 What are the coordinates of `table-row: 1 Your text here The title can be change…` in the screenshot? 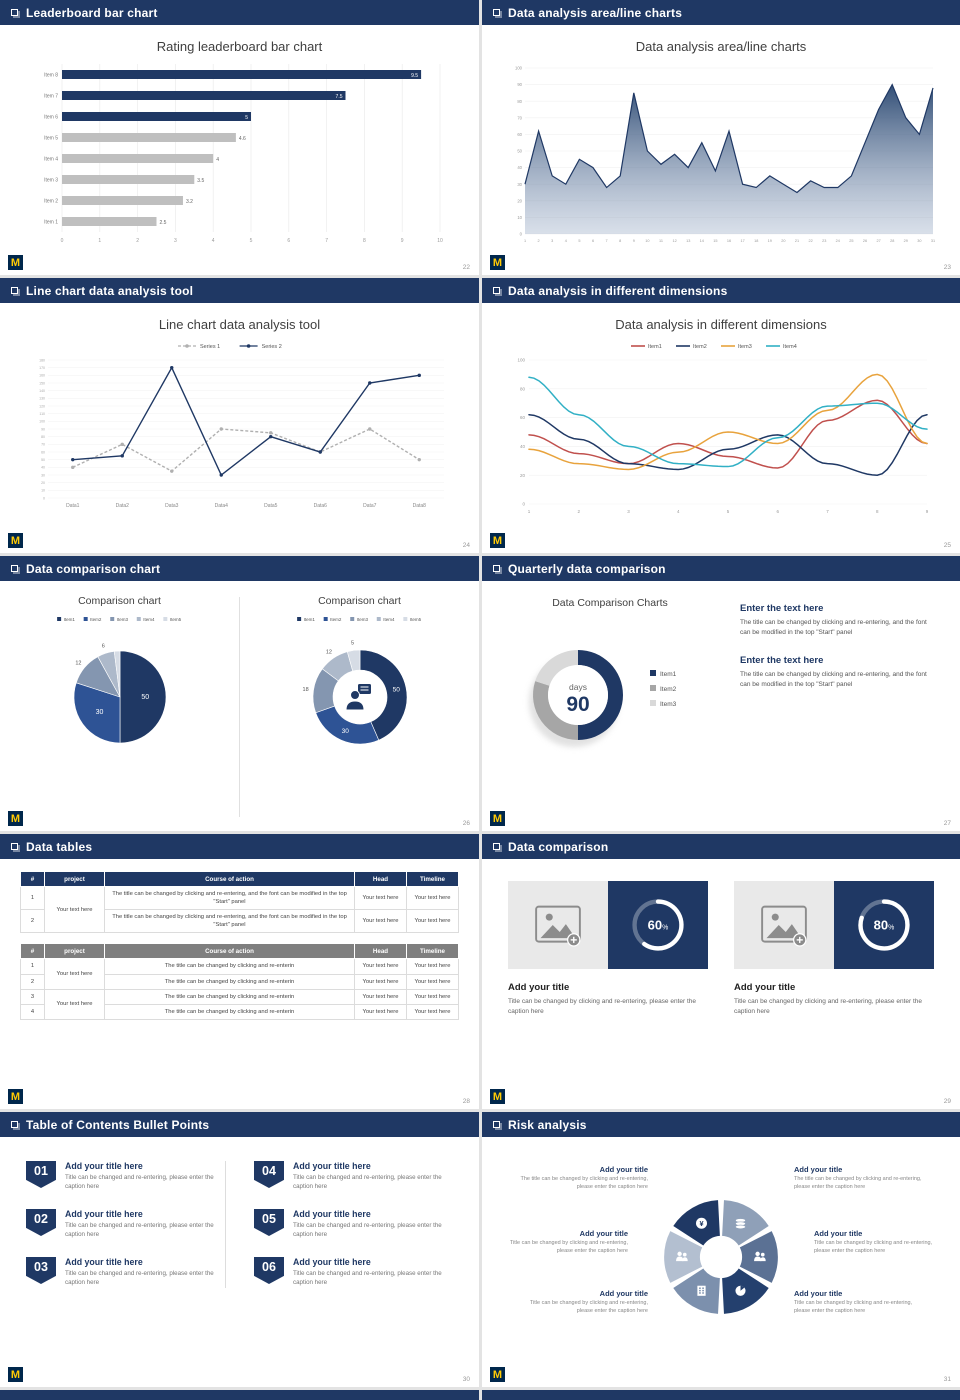 It's located at (239, 909).